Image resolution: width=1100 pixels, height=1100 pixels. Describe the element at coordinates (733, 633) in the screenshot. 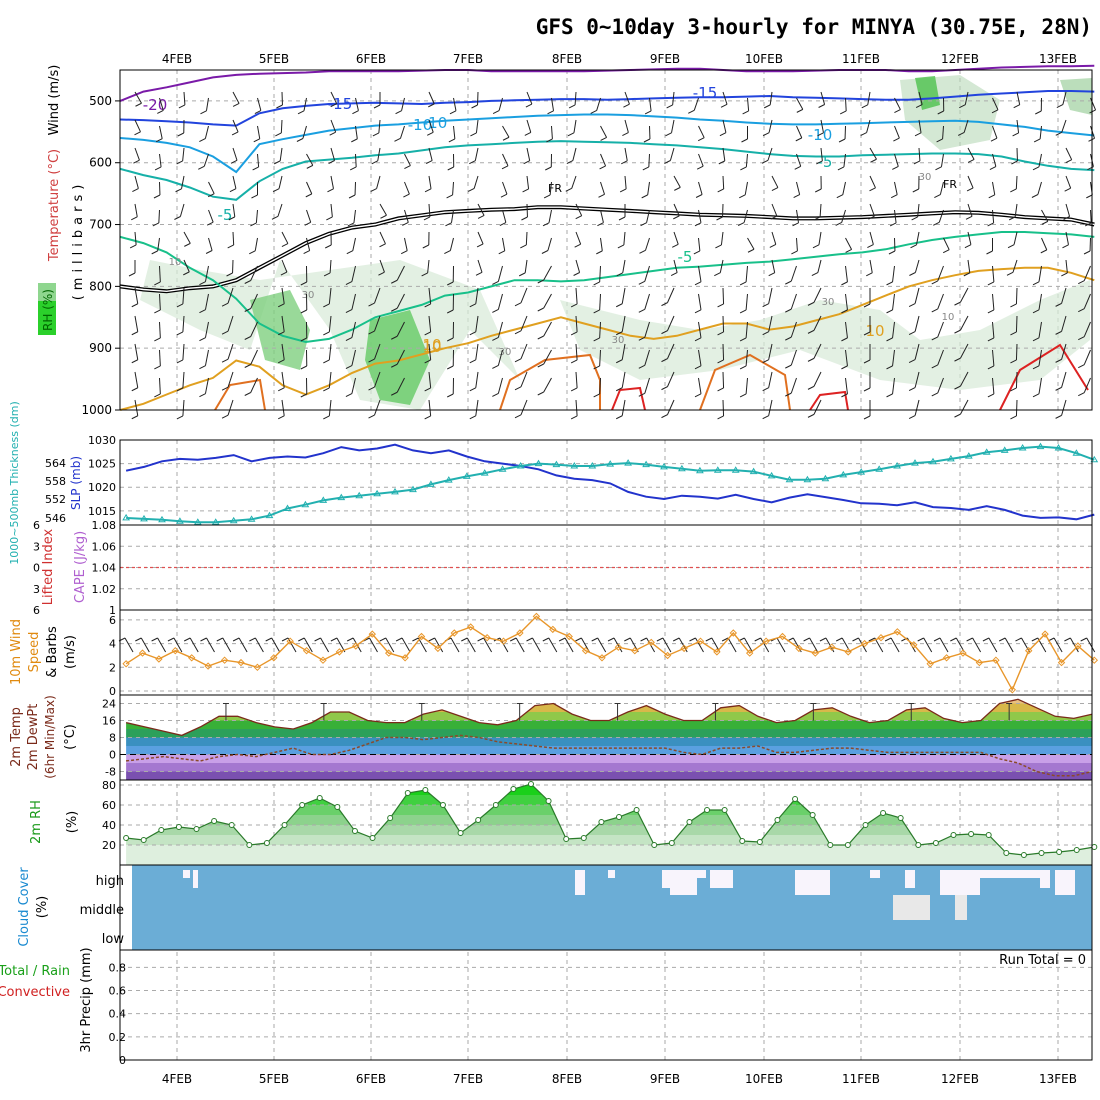

I see `wind-speed-marker` at that location.